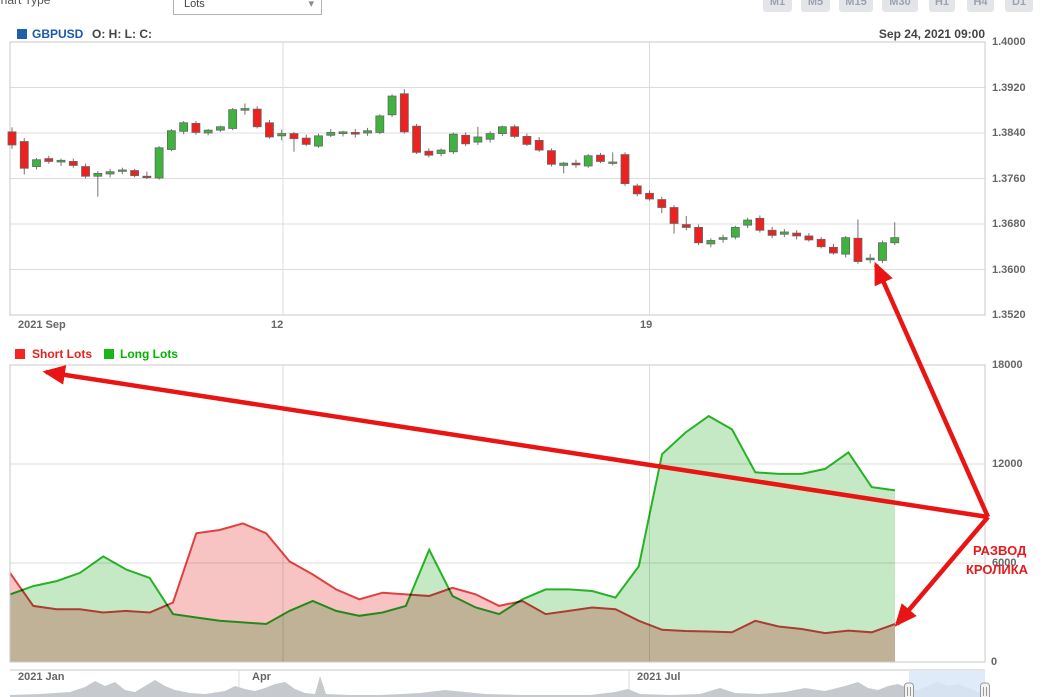 Image resolution: width=1044 pixels, height=697 pixels. I want to click on lots-x-tick: Apr, so click(261, 677).